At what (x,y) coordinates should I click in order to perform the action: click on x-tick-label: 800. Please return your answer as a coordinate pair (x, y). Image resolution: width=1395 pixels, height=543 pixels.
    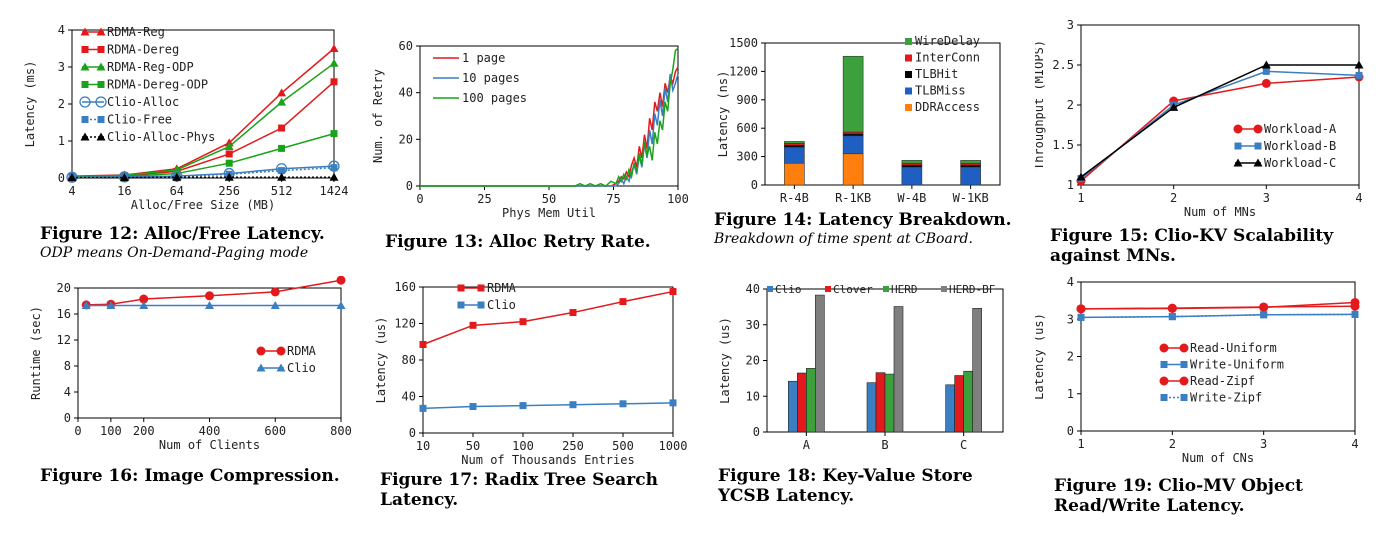
    Looking at the image, I should click on (341, 431).